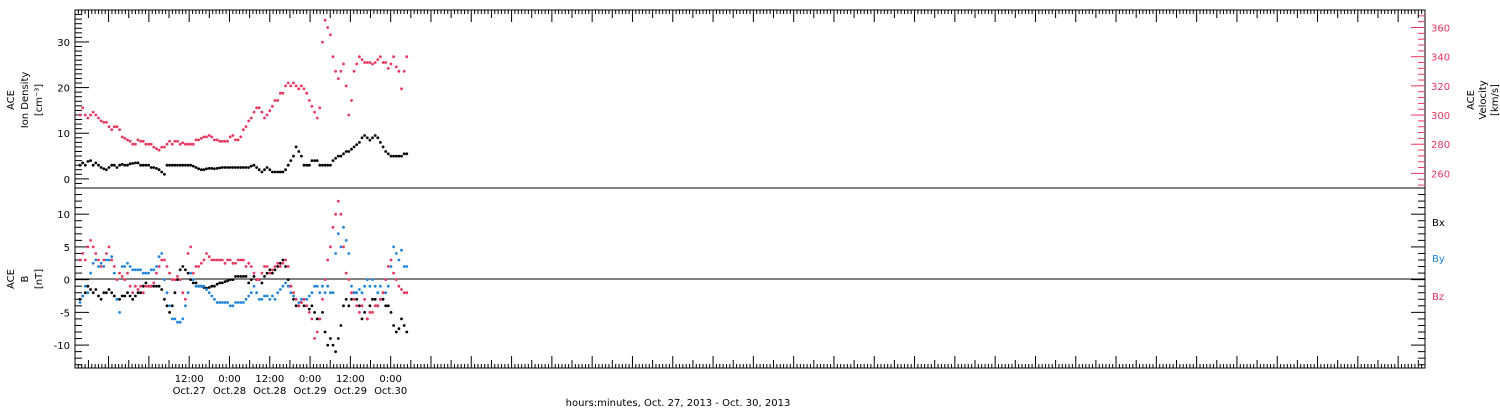  Describe the element at coordinates (62, 346) in the screenshot. I see `bottom-tick-label: -10` at that location.